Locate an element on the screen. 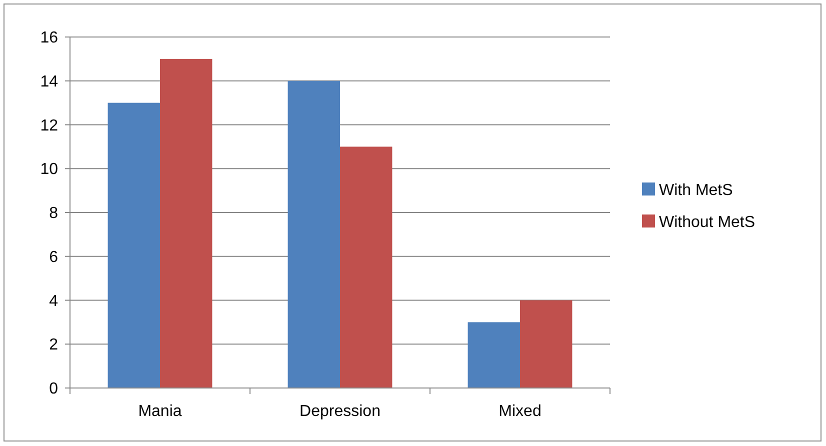  y-tick-label: 2 is located at coordinates (53, 345).